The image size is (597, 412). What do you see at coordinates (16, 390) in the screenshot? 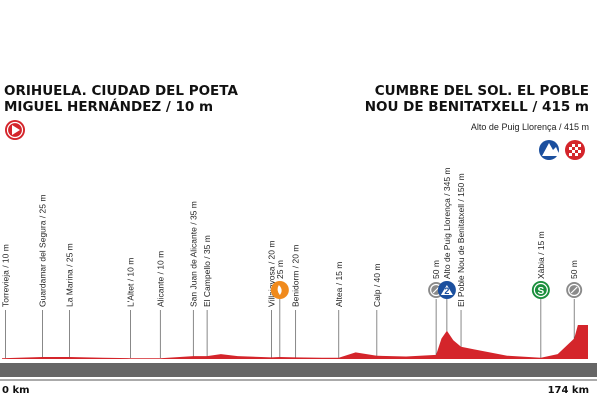
I see `start-km-label: 0 km` at bounding box center [16, 390].